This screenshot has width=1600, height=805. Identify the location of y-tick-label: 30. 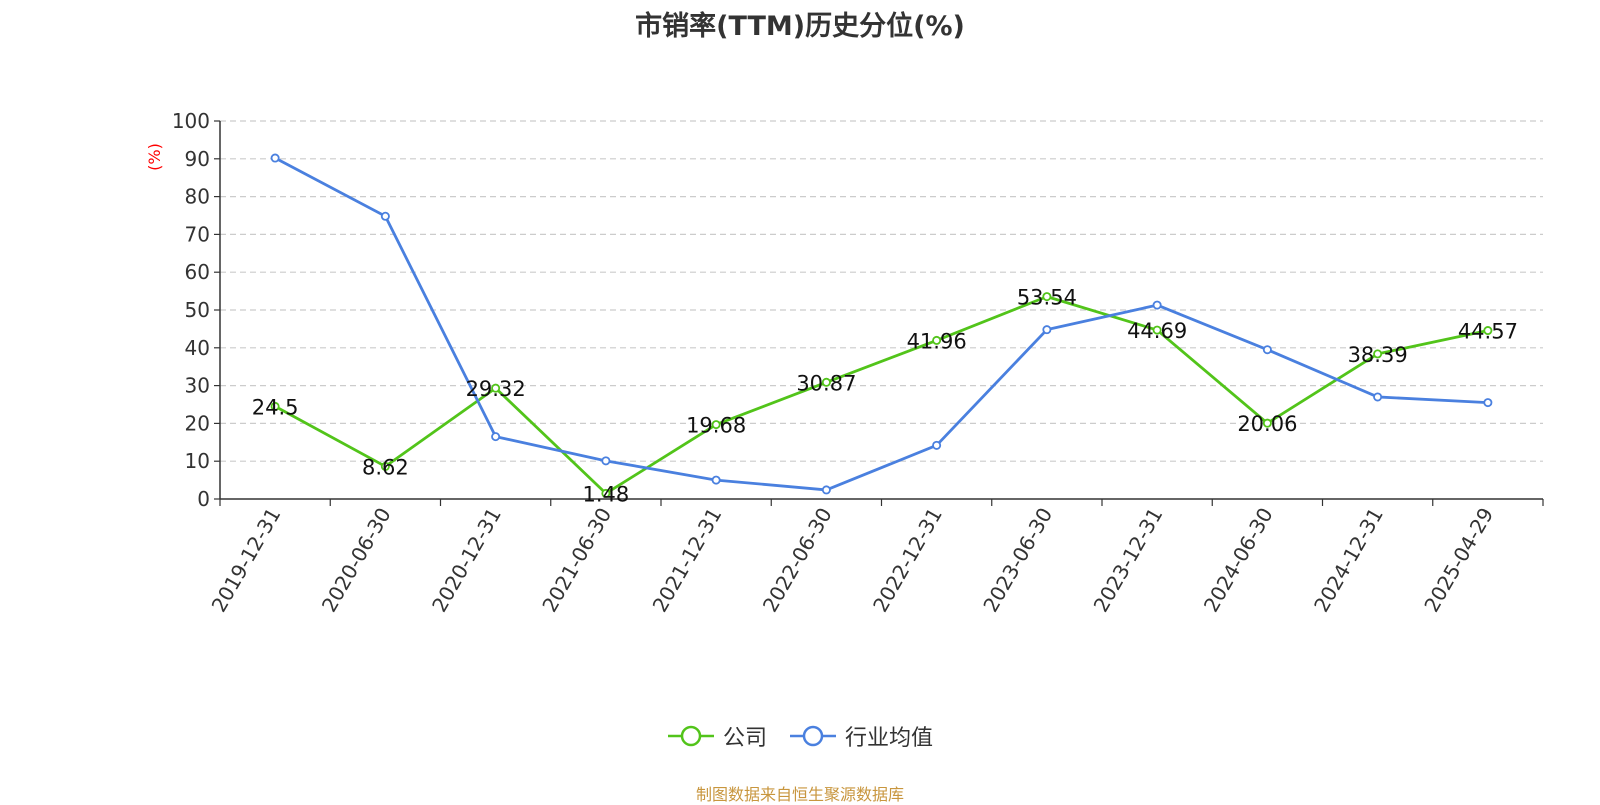
(197, 386).